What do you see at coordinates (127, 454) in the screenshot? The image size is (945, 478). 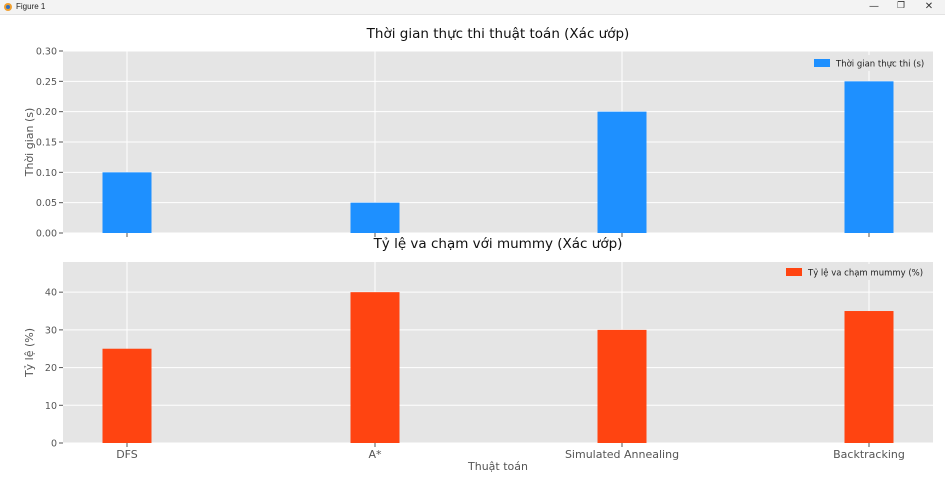 I see `x-tick-label: DFS` at bounding box center [127, 454].